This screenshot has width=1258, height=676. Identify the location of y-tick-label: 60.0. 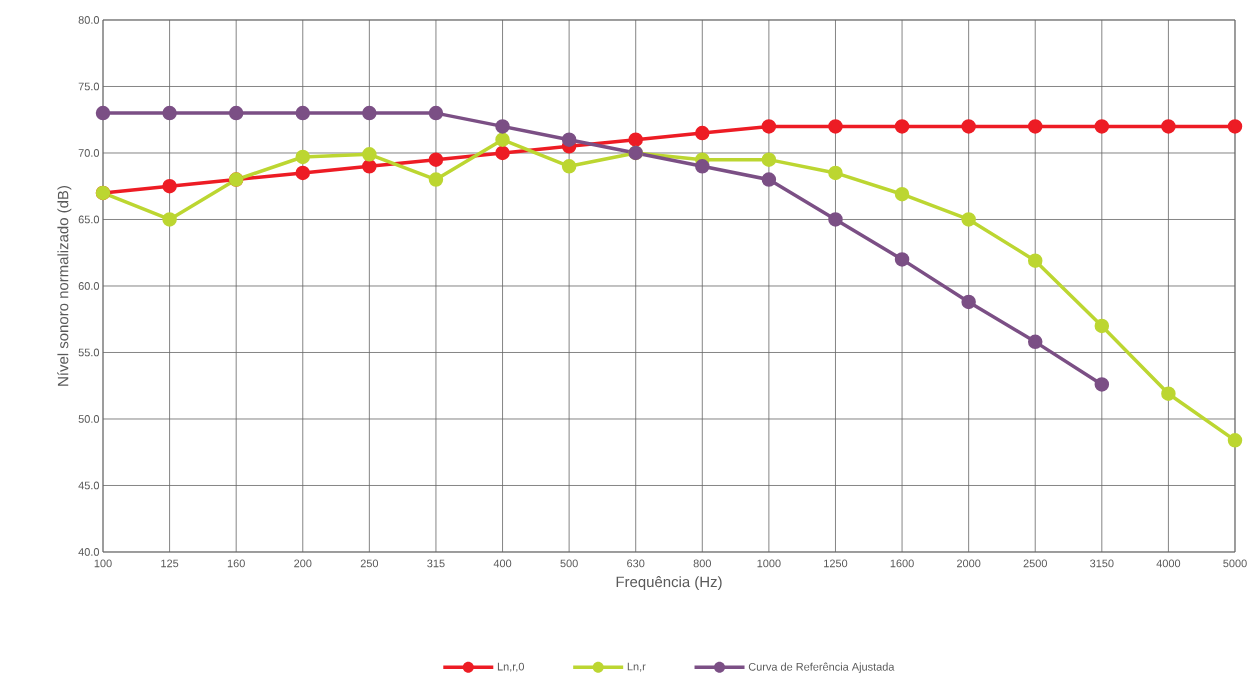
(89, 286).